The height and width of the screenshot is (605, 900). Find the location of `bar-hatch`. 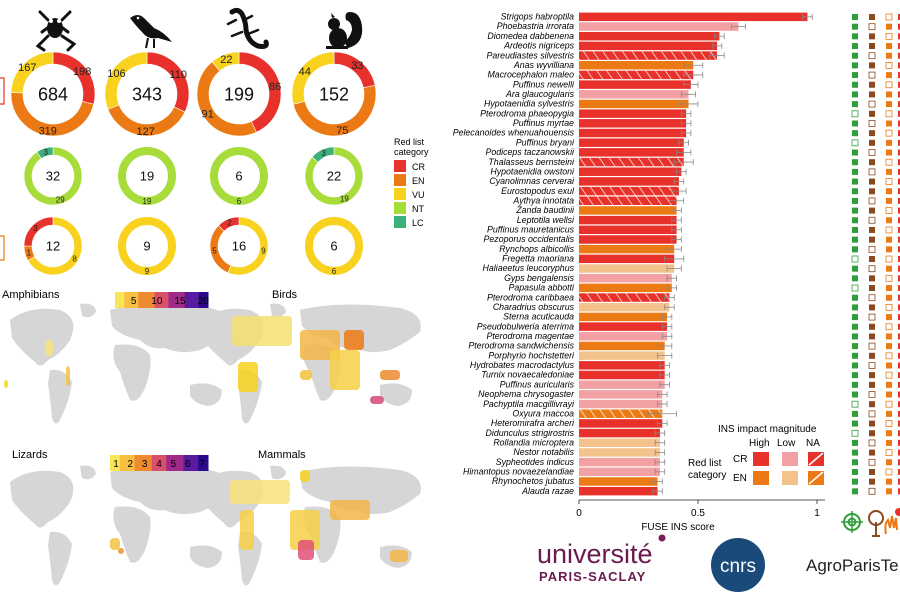

bar-hatch is located at coordinates (636, 75).